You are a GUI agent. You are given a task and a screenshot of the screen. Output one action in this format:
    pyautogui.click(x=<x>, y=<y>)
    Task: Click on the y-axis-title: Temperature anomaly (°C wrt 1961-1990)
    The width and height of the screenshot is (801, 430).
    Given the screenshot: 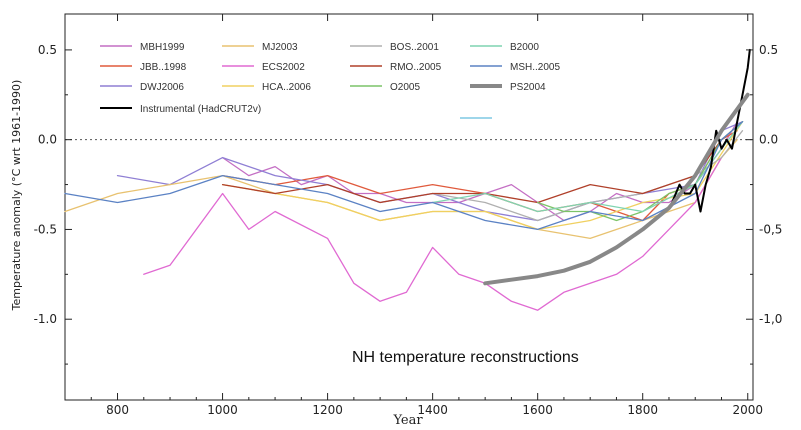 What is the action you would take?
    pyautogui.click(x=16, y=196)
    